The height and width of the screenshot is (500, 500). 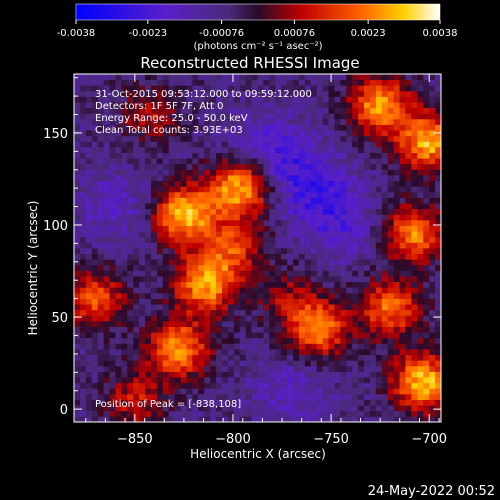 I want to click on x-tick-label: −850, so click(x=135, y=439).